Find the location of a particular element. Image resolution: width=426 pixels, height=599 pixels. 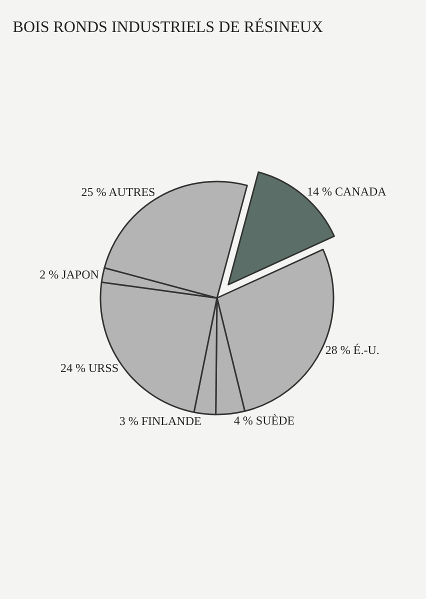

chart-title: BOIS RONDS INDUSTRIELS DE RÉSINEUX is located at coordinates (168, 27).